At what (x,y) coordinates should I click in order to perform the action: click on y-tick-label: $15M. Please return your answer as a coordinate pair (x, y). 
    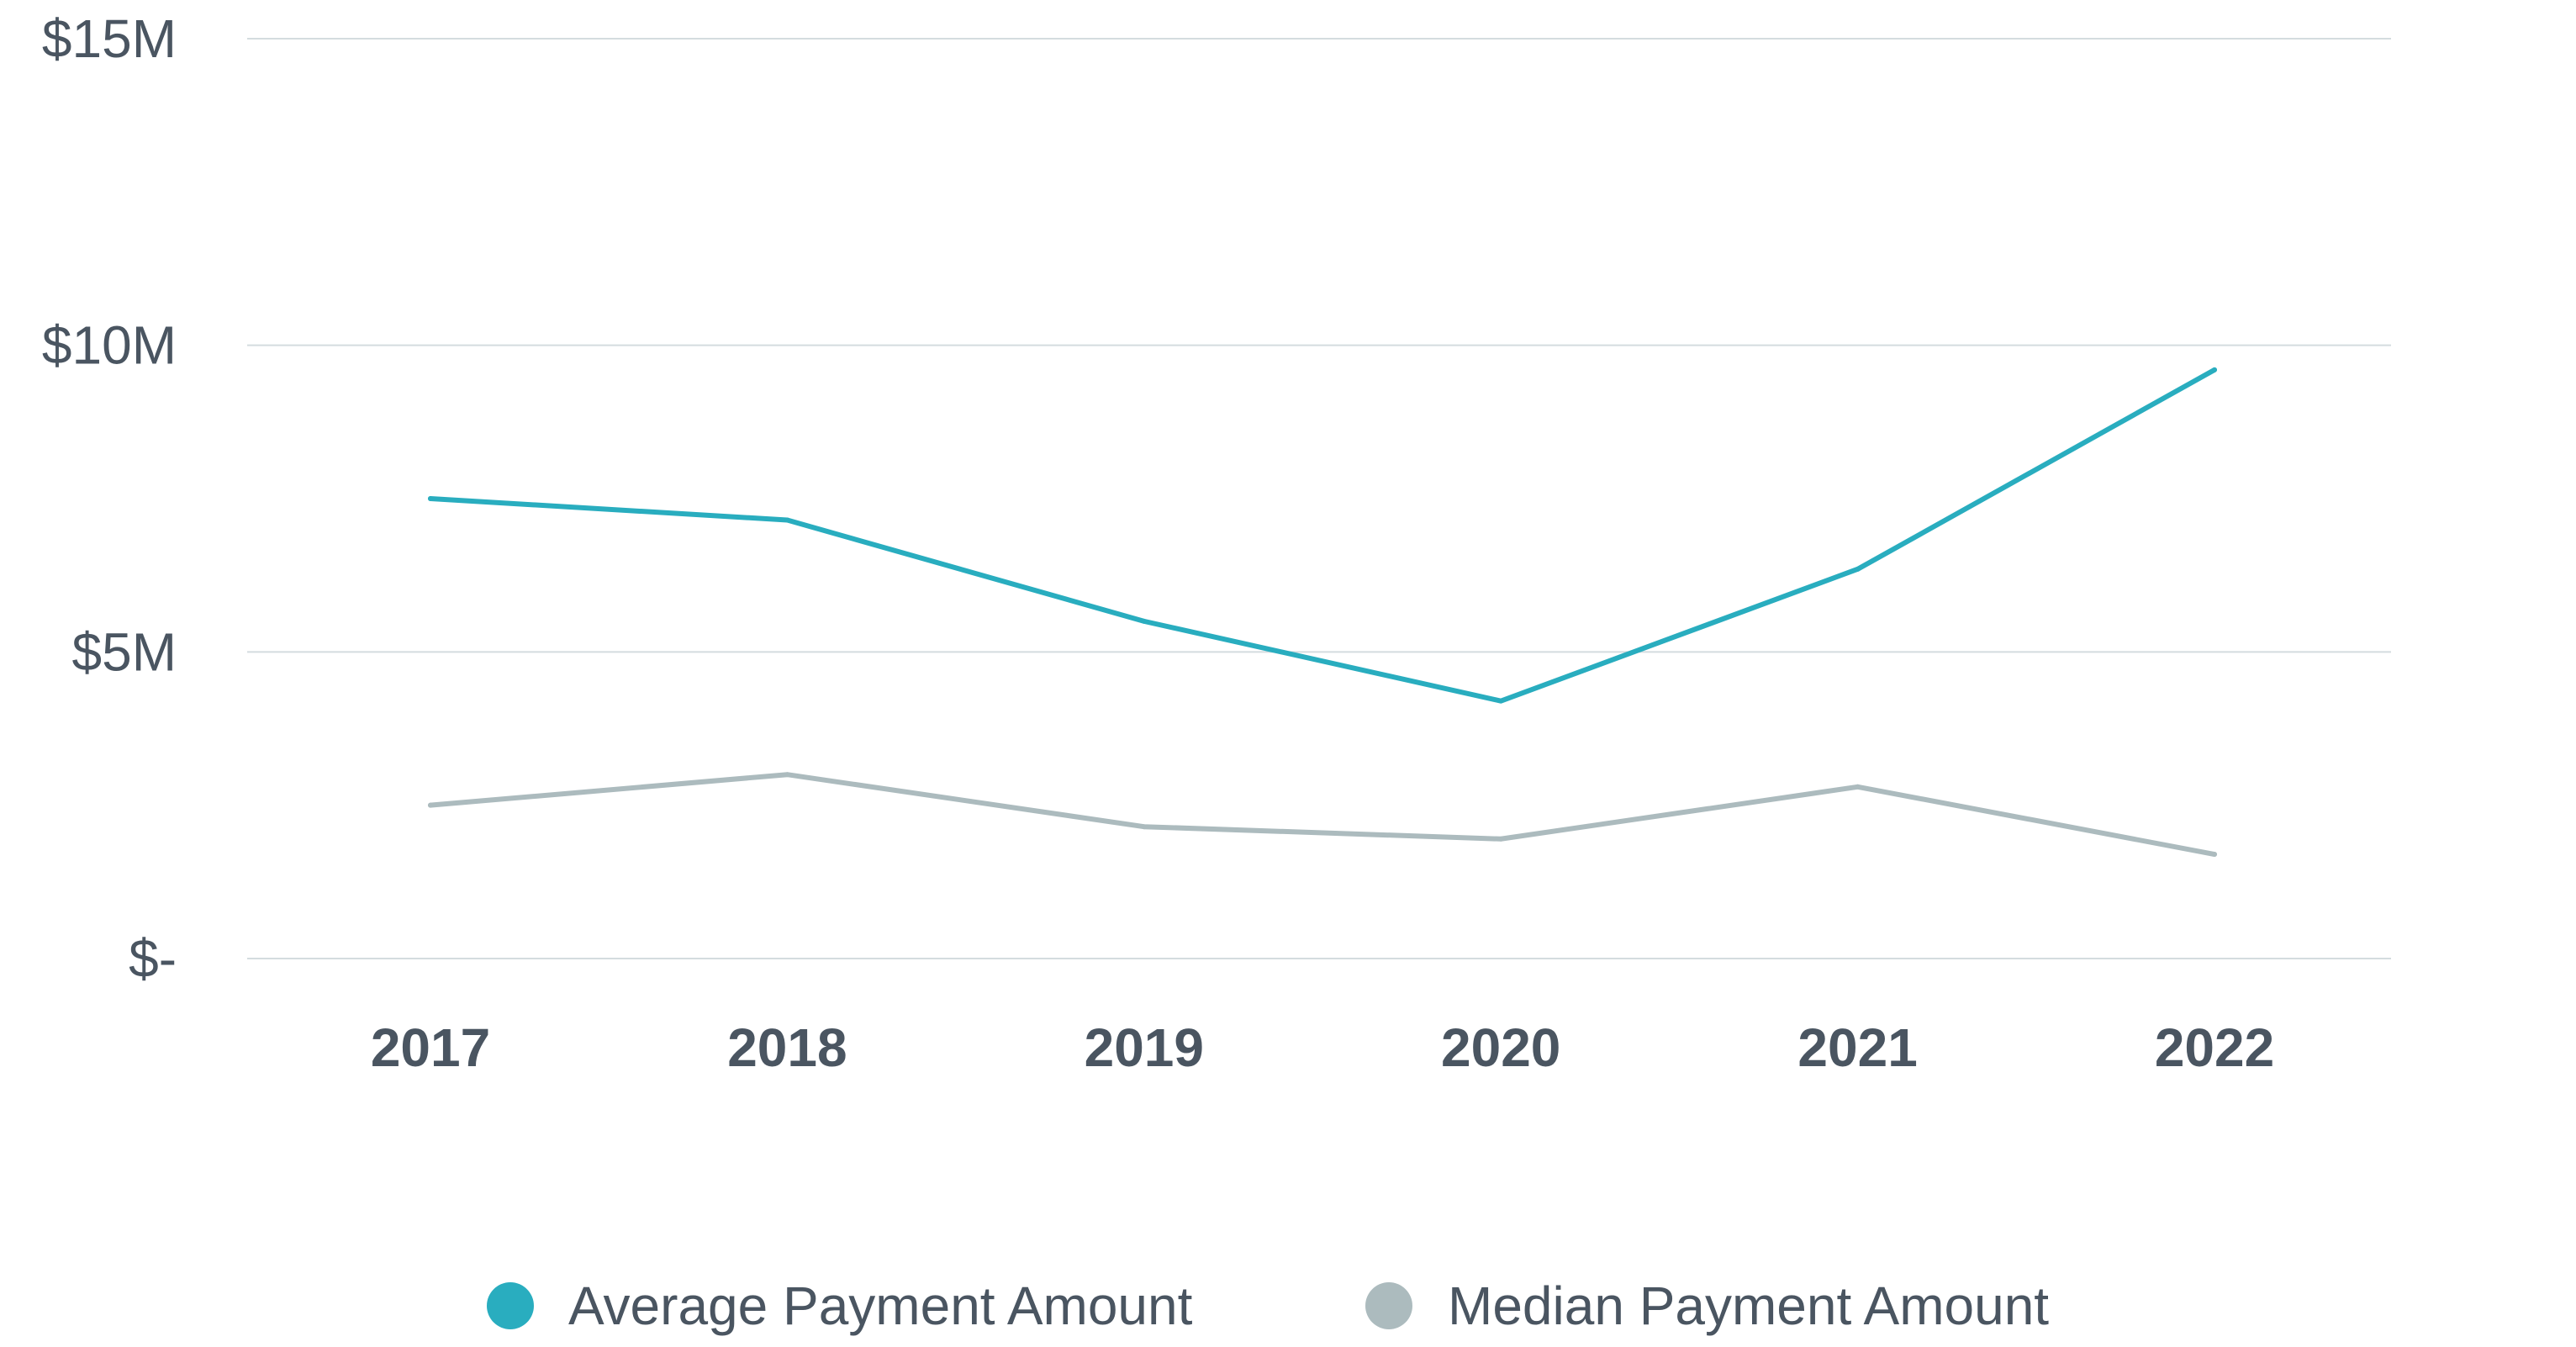
    Looking at the image, I should click on (110, 38).